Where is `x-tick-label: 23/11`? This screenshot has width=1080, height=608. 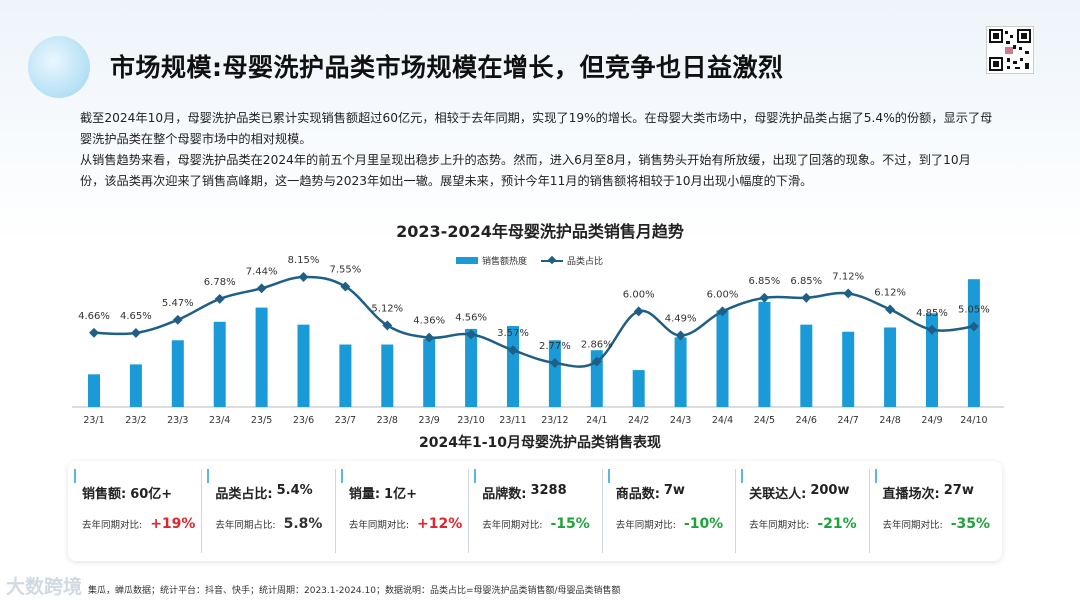
x-tick-label: 23/11 is located at coordinates (512, 420).